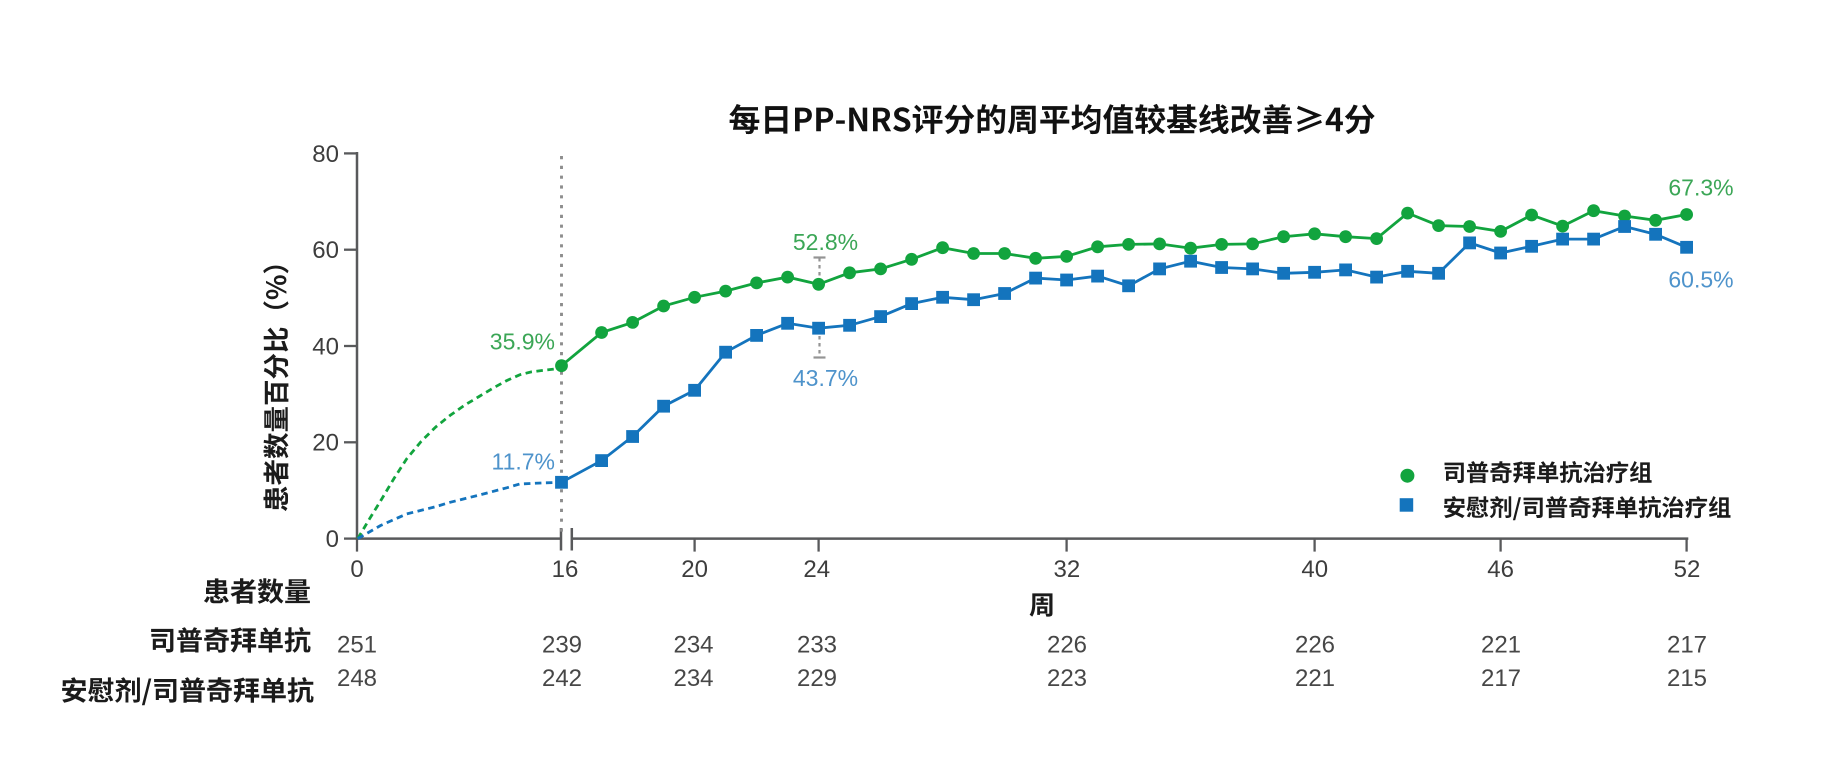 Image resolution: width=1821 pixels, height=764 pixels. Describe the element at coordinates (523, 461) in the screenshot. I see `svg-text: 11.7%` at that location.